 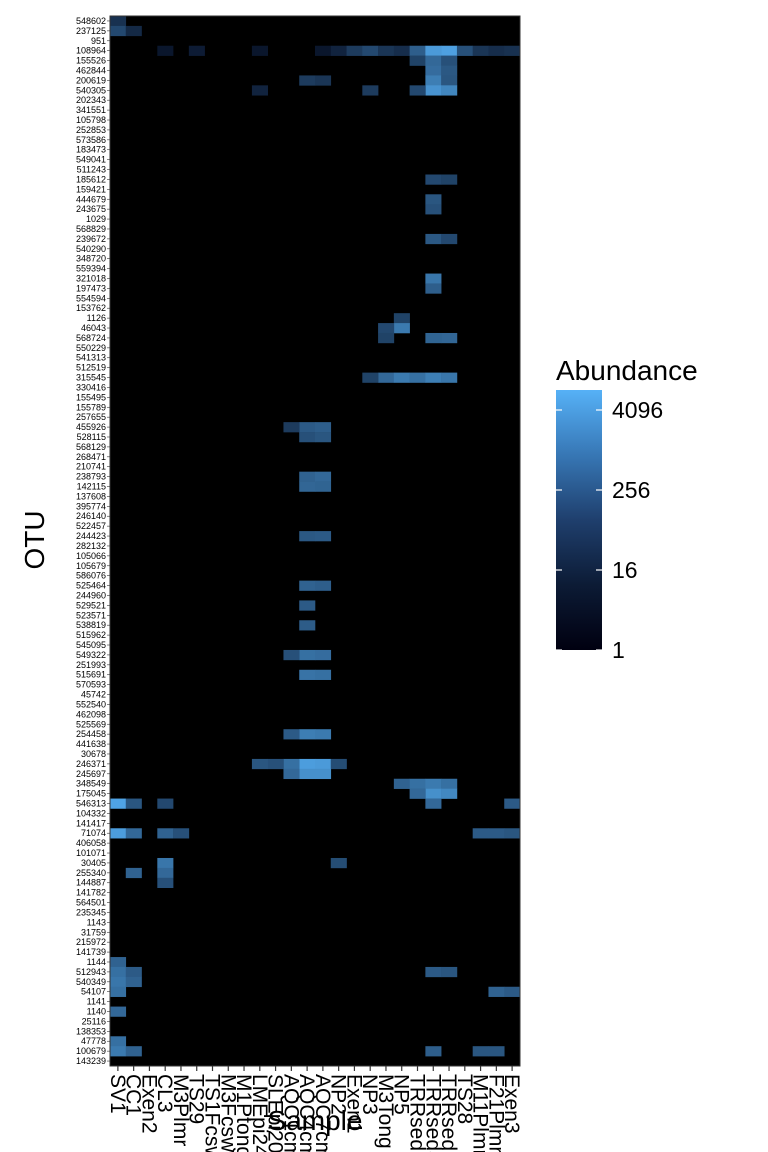 What do you see at coordinates (306, 1113) in the screenshot?
I see `x-tick-label: AQC4cm` at bounding box center [306, 1113].